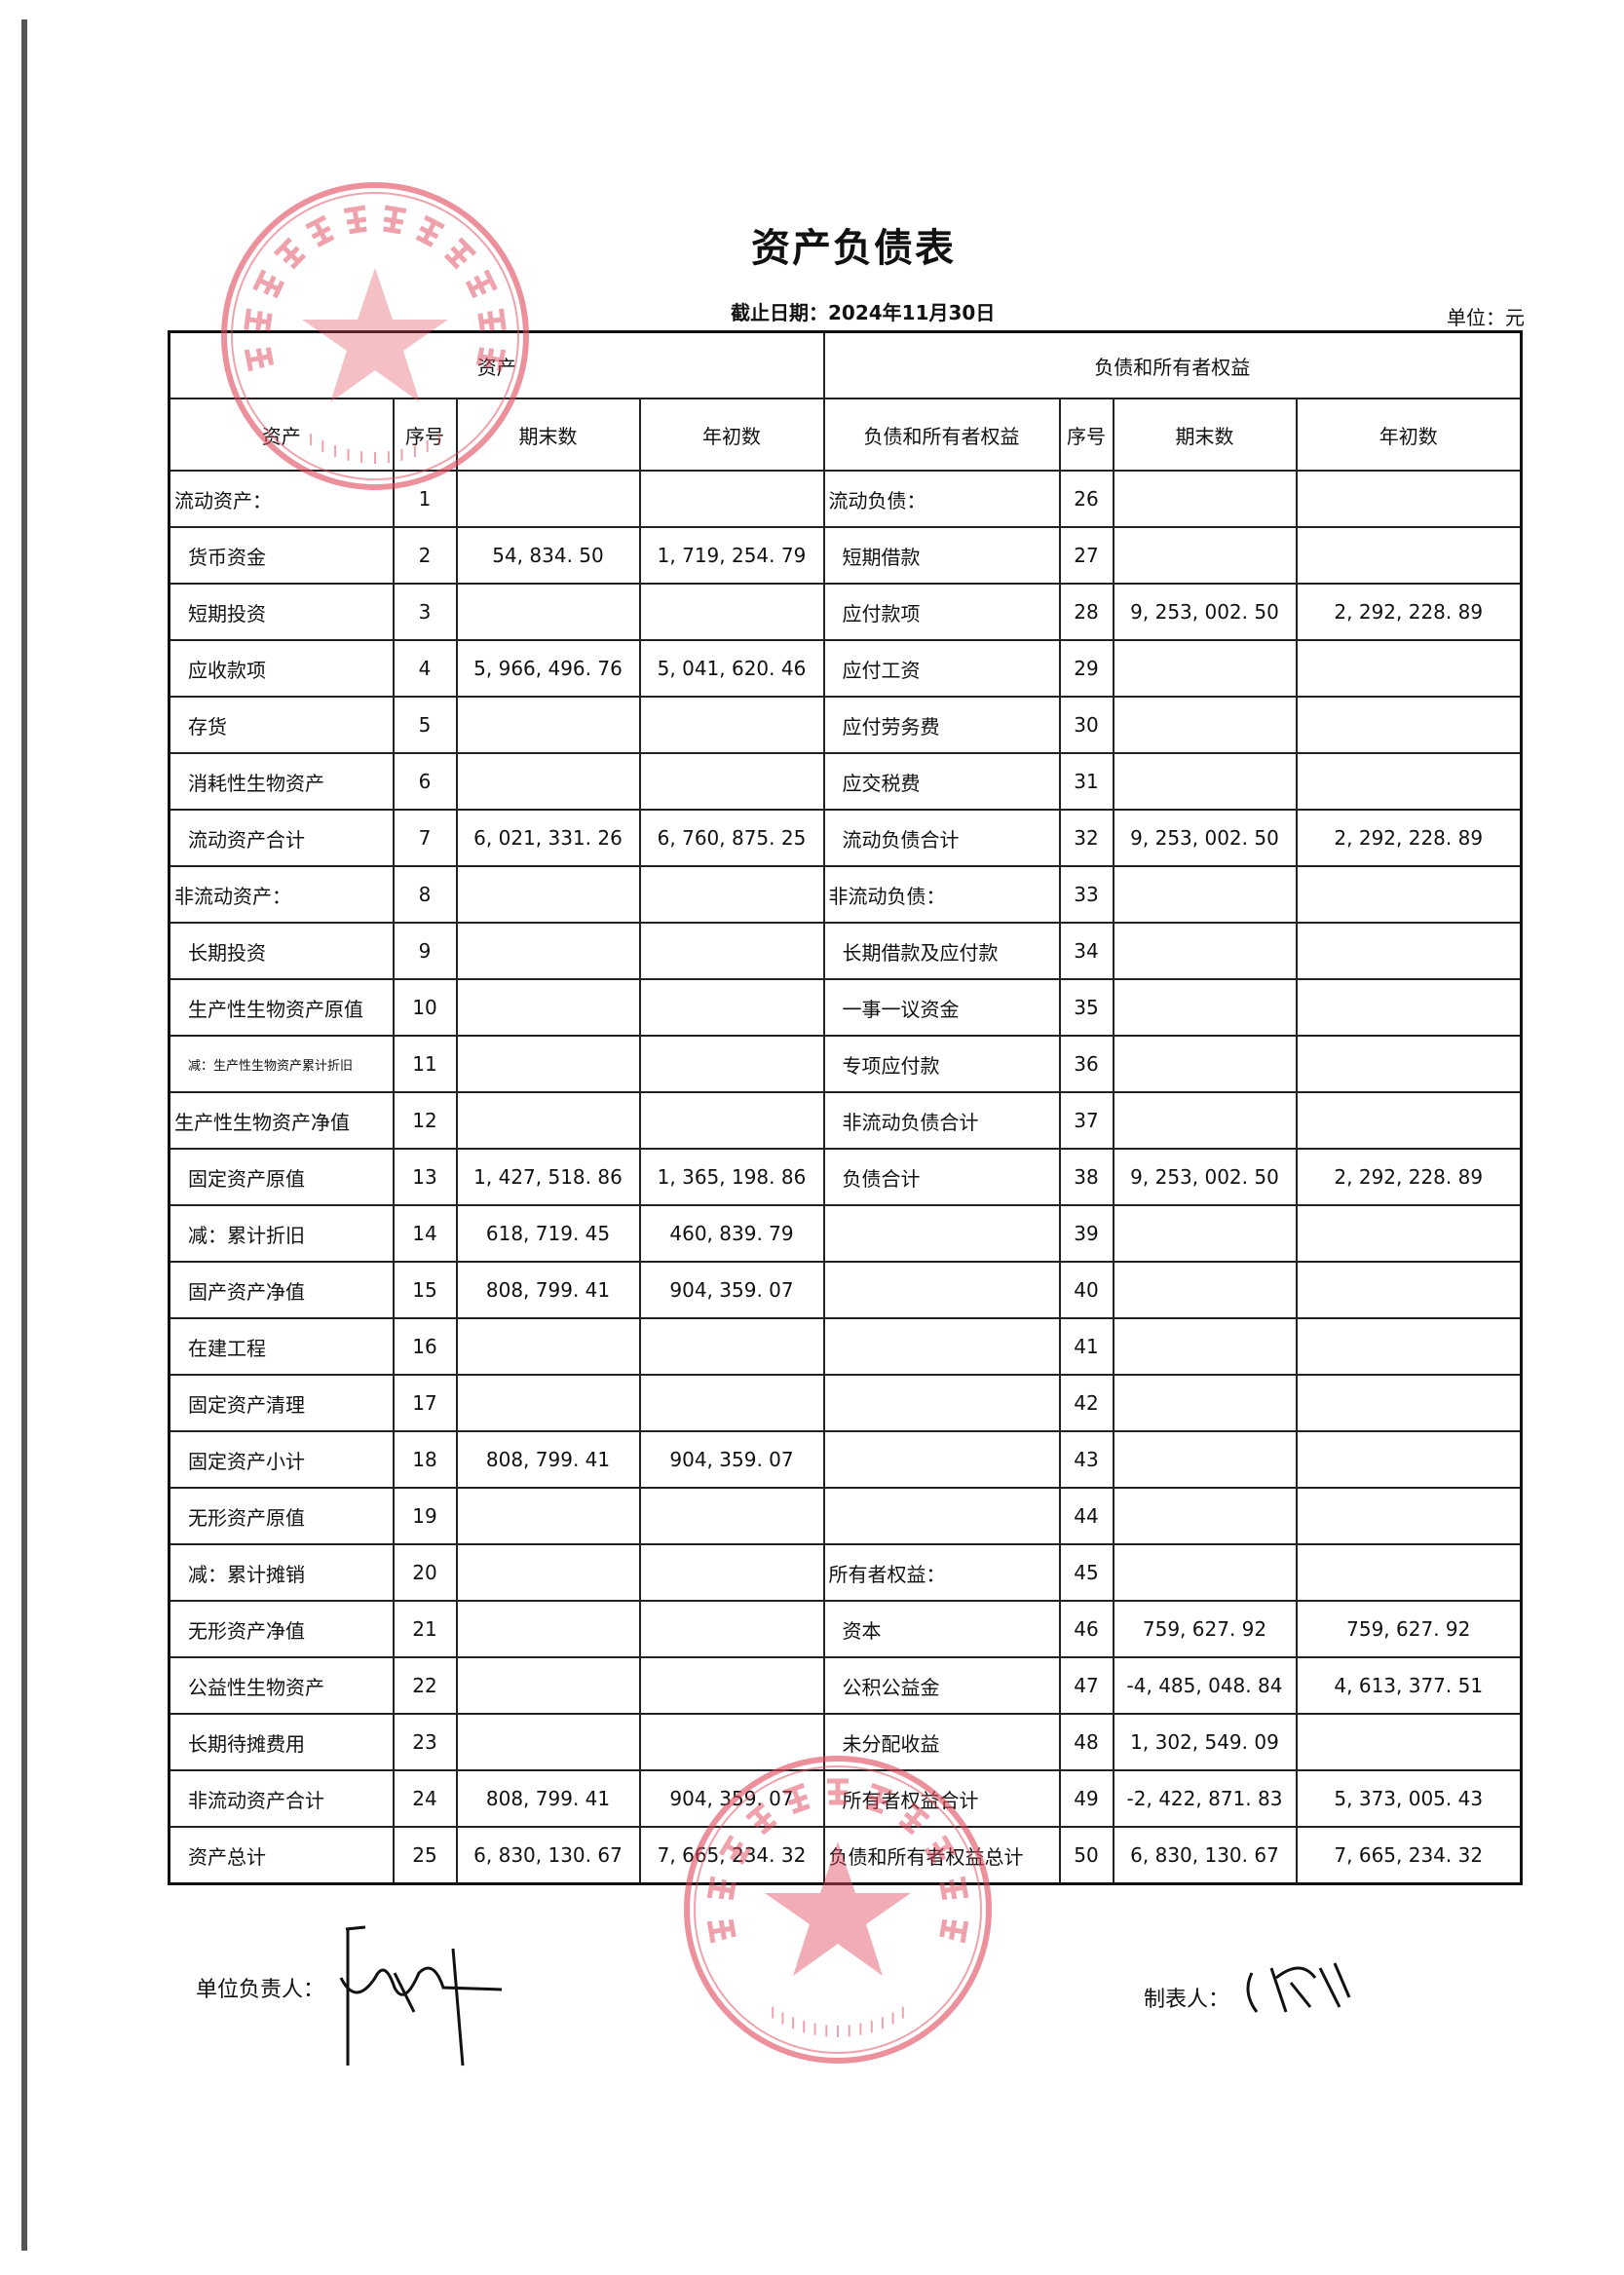  Describe the element at coordinates (845, 1572) in the screenshot. I see `table-row: 减：累计摊销 20 所有者权益： 45` at that location.